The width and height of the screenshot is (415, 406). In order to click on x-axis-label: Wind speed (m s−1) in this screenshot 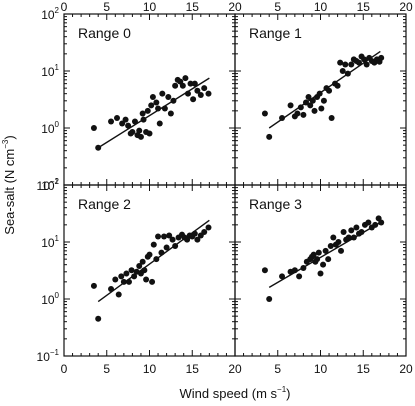, I will do `click(234, 393)`.